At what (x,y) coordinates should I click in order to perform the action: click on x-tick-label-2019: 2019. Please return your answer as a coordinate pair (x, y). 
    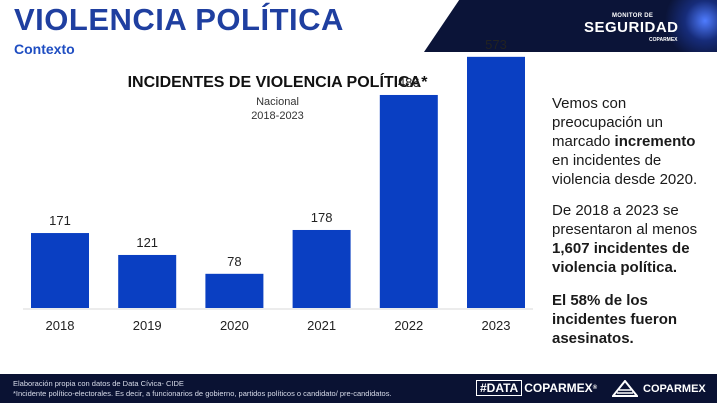
    Looking at the image, I should click on (147, 325).